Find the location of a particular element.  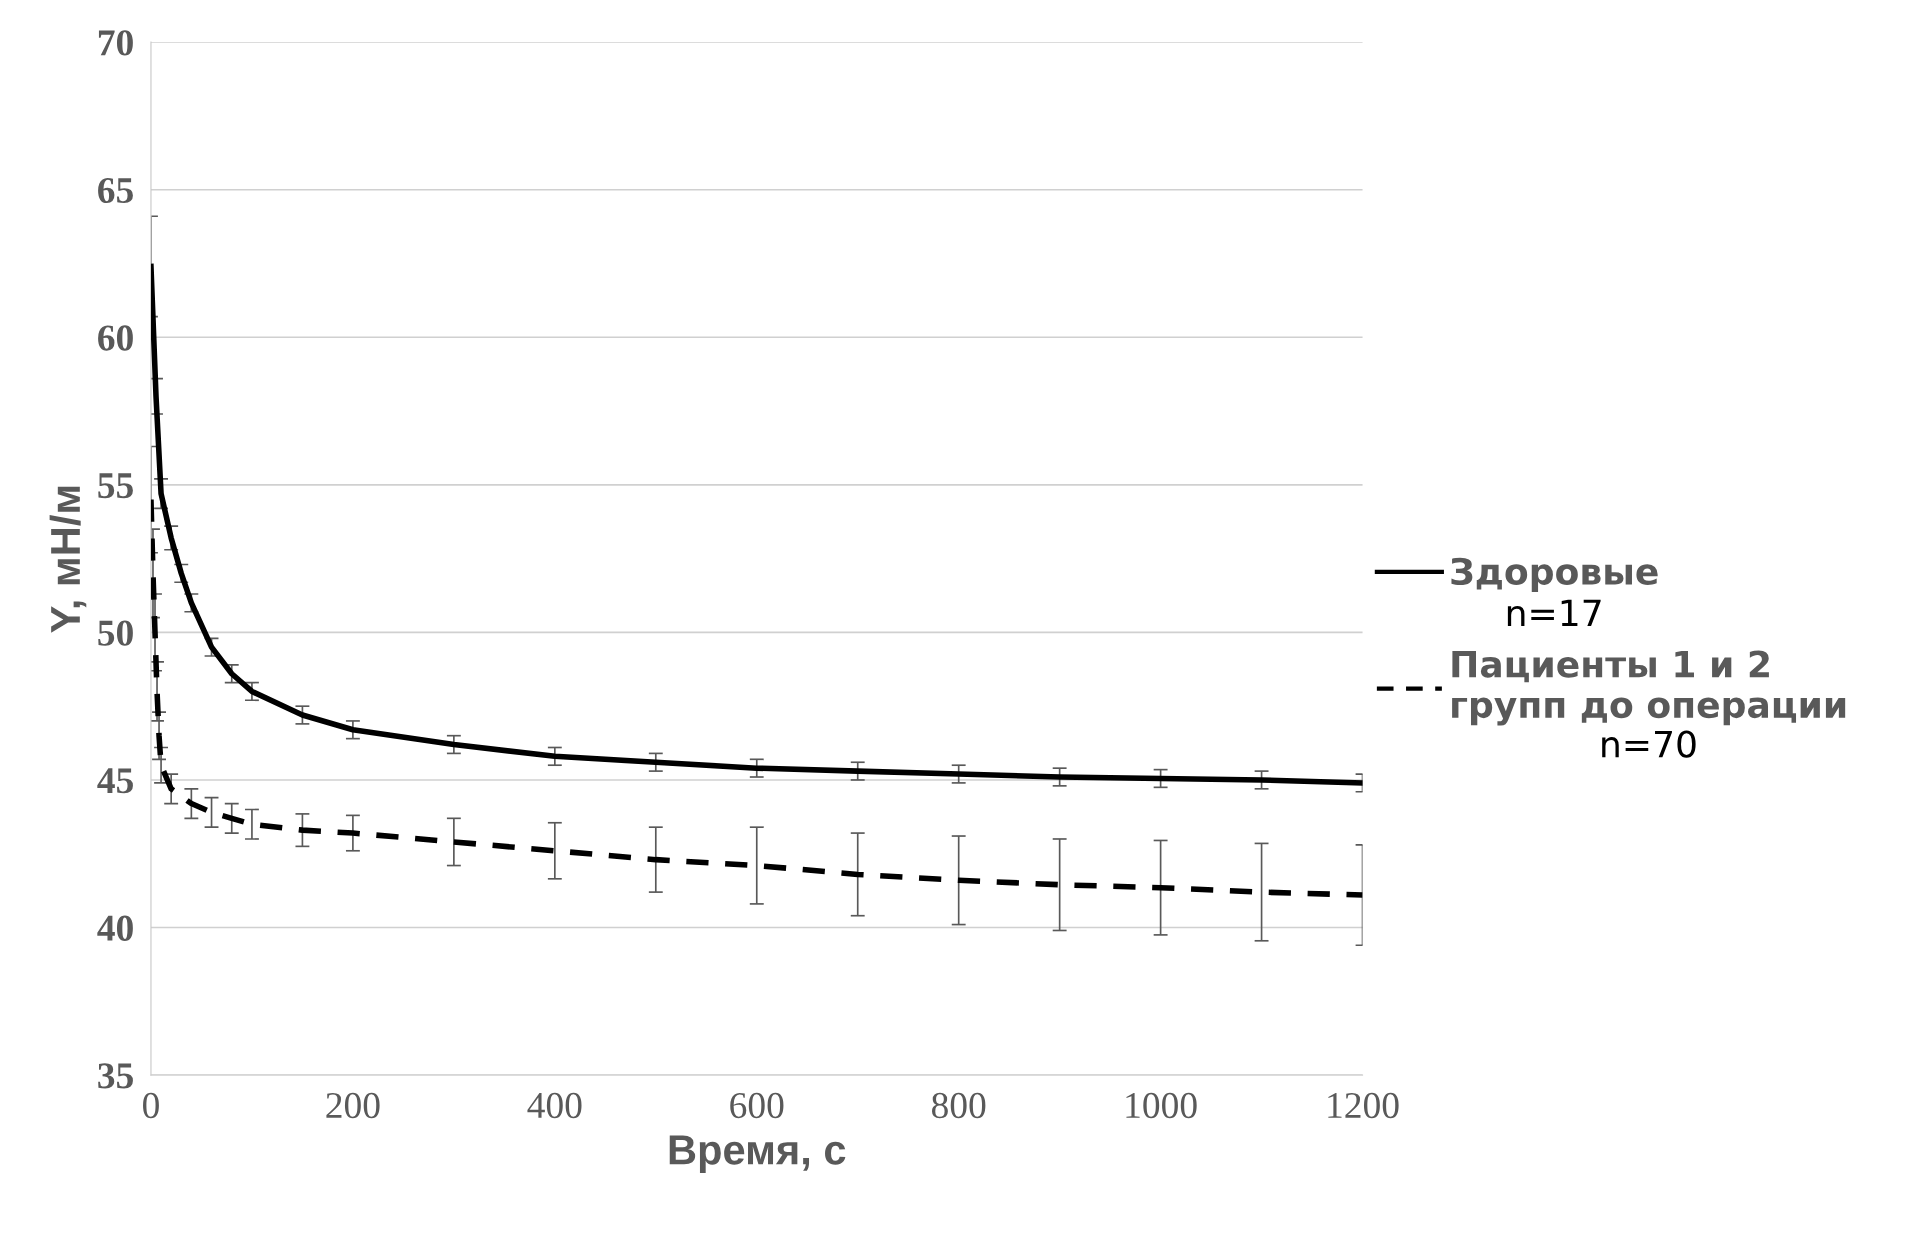

x-tick-label: 1000 is located at coordinates (1161, 1105).